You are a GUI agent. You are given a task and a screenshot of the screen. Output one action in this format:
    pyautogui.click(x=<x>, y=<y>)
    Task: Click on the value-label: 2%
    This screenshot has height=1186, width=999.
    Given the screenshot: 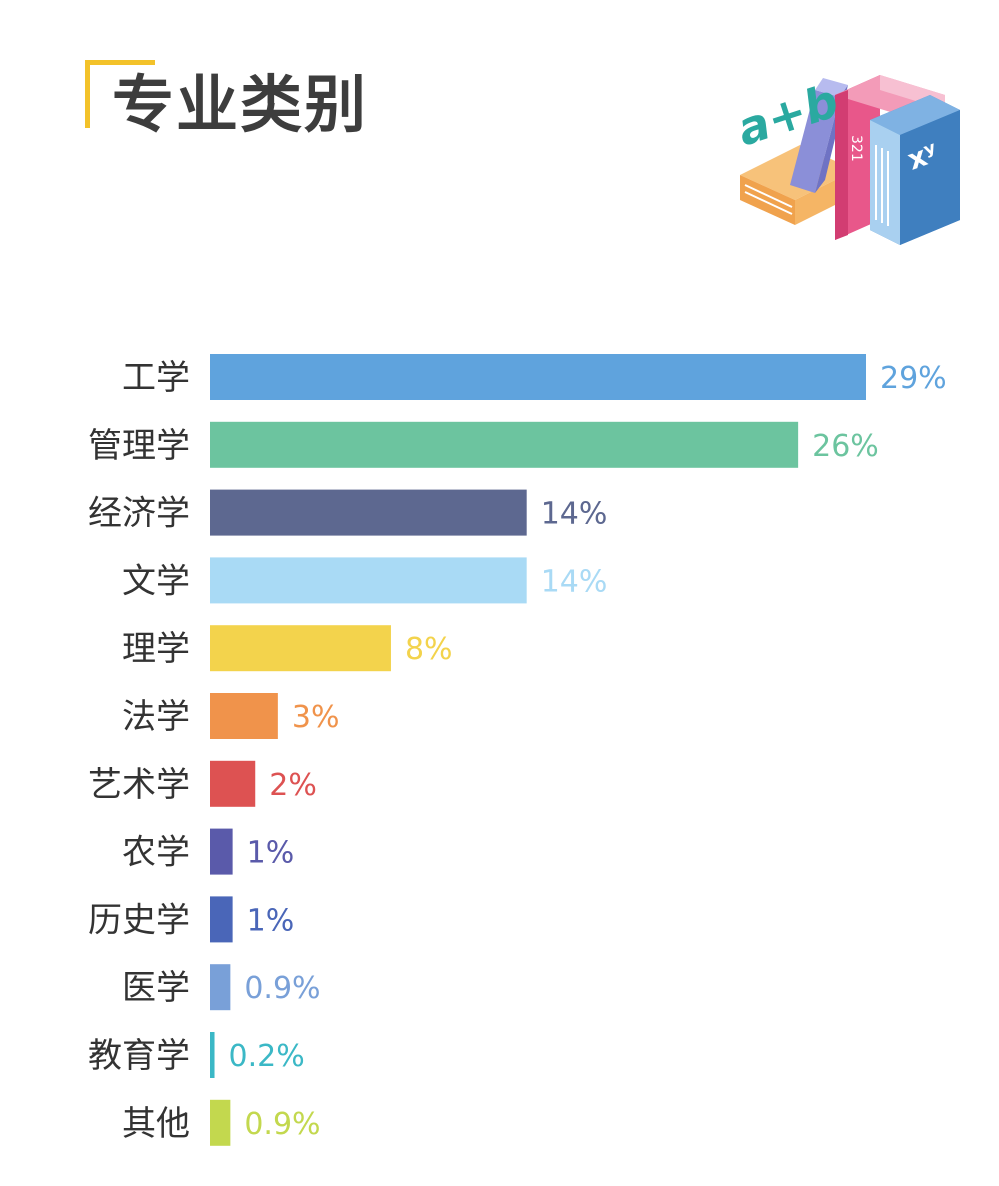 What is the action you would take?
    pyautogui.click(x=293, y=785)
    